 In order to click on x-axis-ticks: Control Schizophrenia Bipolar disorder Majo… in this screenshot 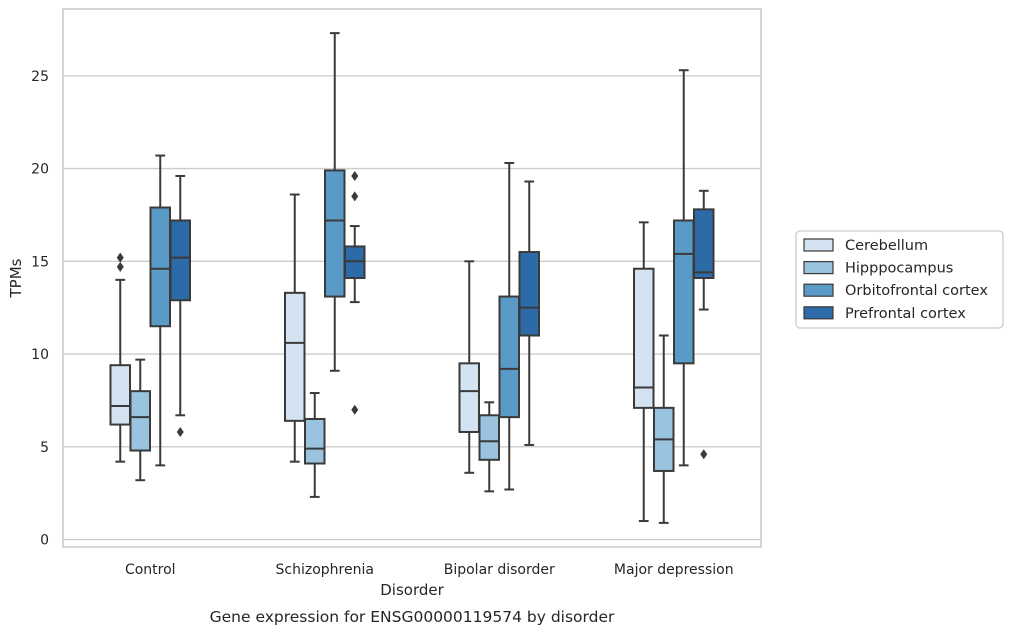, I will do `click(429, 570)`.